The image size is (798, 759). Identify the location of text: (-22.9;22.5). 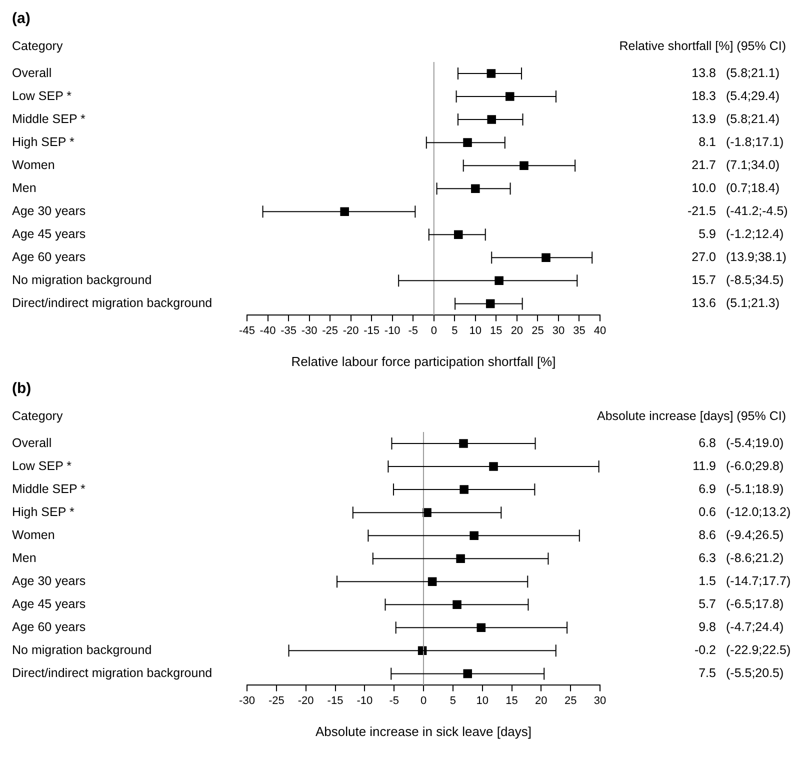
(758, 650).